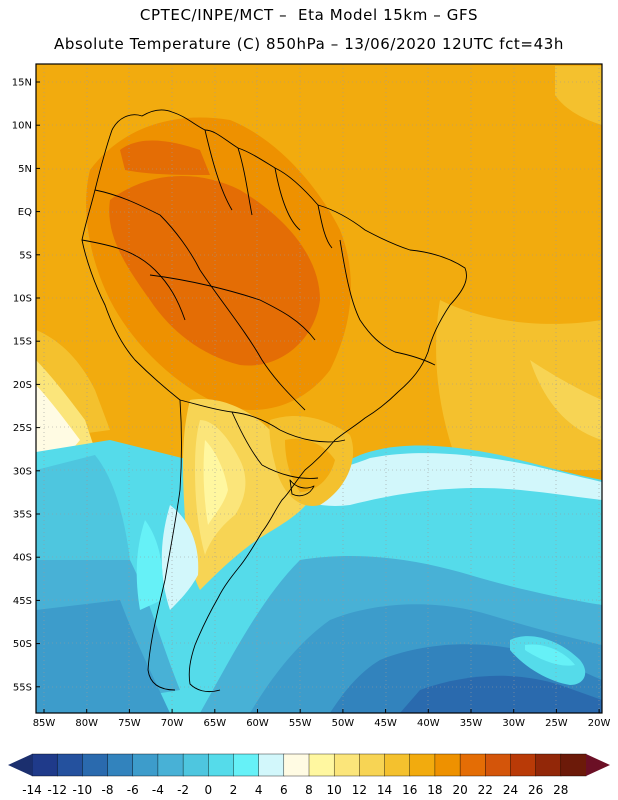 This screenshot has height=800, width=618. What do you see at coordinates (214, 723) in the screenshot?
I see `longitude-tick-label: 65W` at bounding box center [214, 723].